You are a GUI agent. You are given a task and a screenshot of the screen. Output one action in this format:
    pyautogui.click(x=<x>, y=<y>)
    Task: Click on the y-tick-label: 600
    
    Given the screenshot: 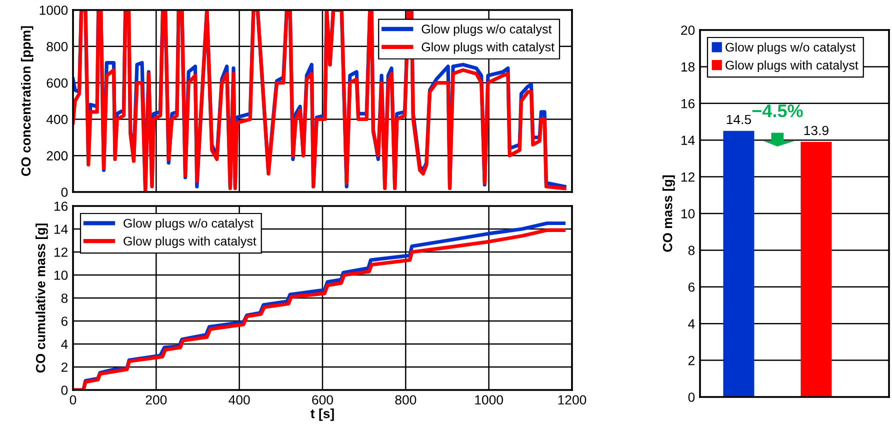 What is the action you would take?
    pyautogui.click(x=57, y=83)
    